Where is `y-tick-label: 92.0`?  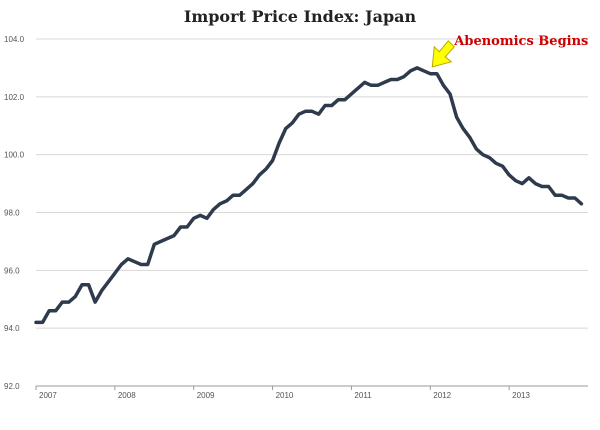
y-tick-label: 92.0 is located at coordinates (12, 386).